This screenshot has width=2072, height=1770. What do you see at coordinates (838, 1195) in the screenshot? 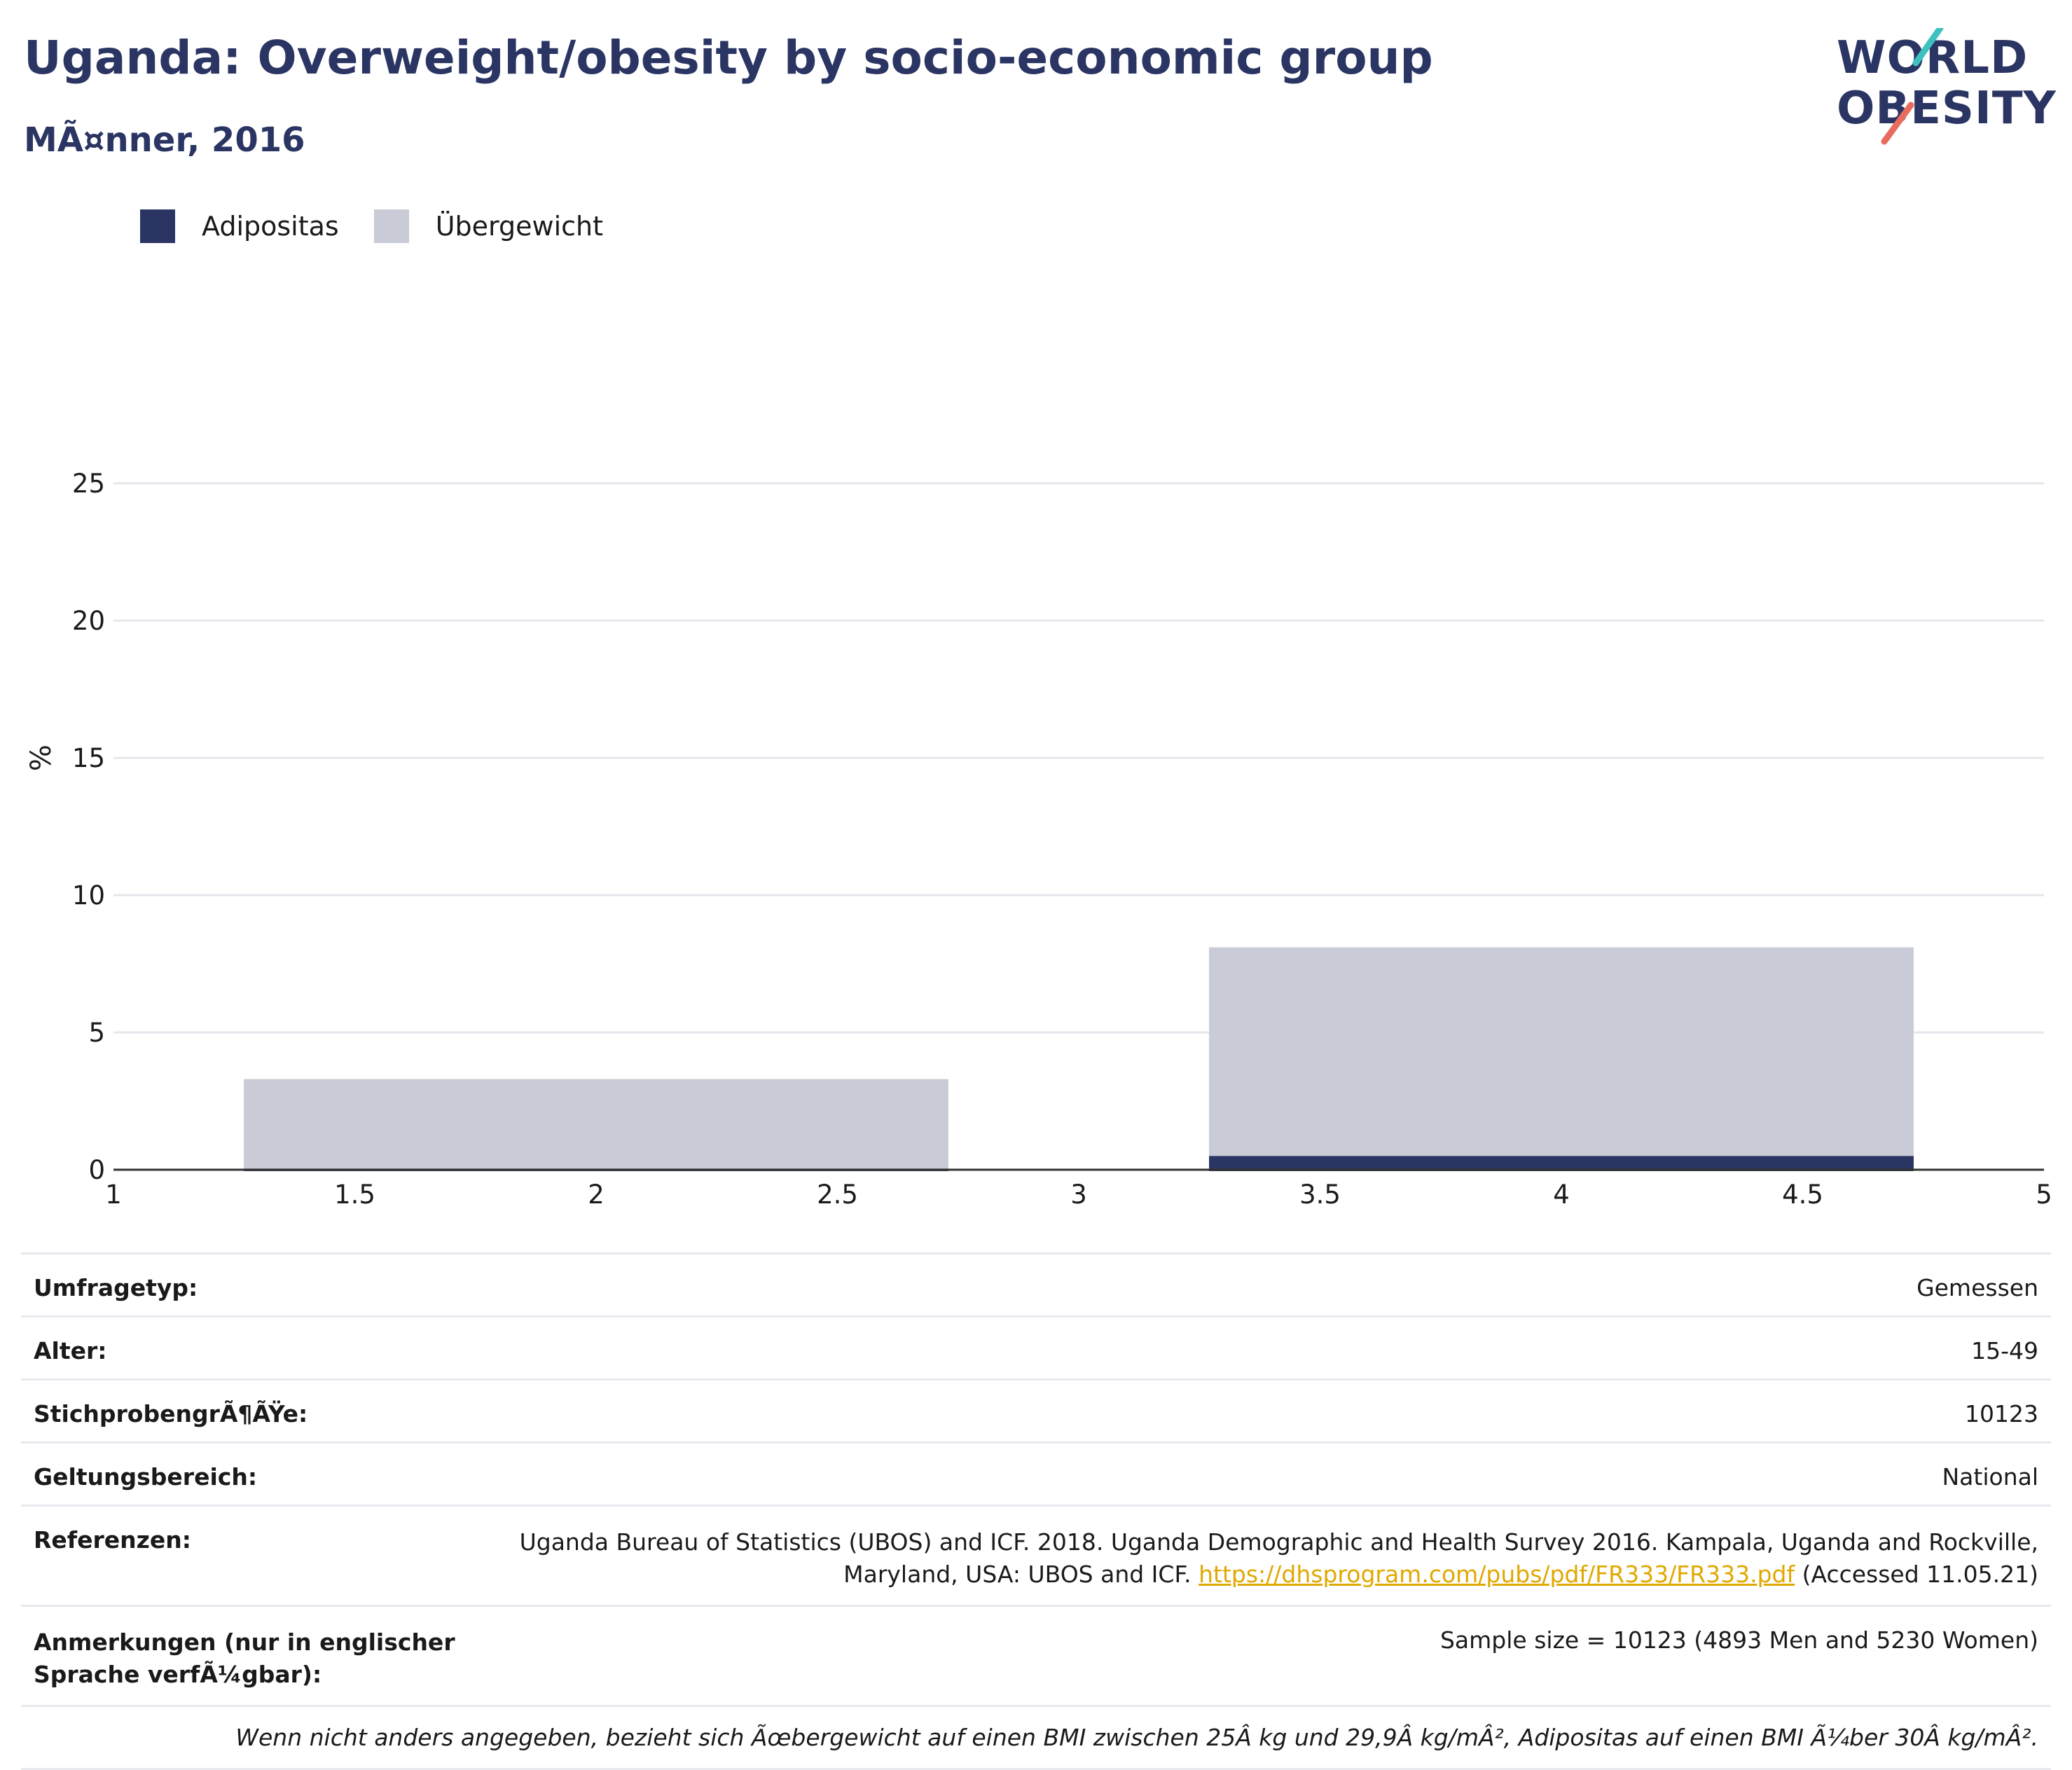
I see `x-tick-label: 2.5` at bounding box center [838, 1195].